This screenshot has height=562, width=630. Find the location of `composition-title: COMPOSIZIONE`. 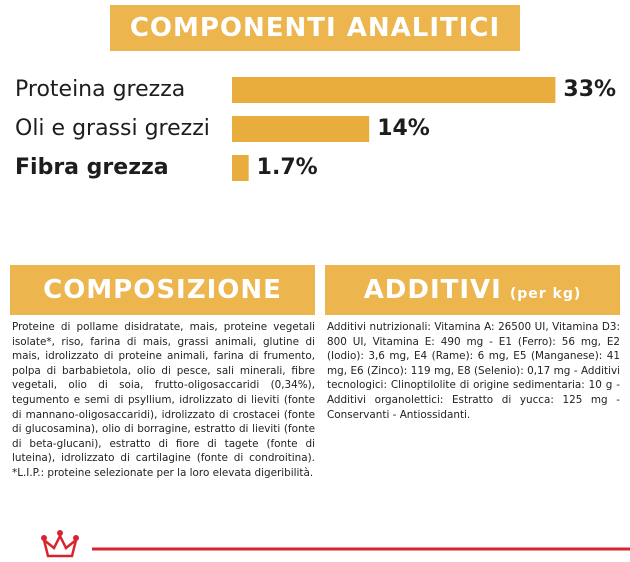

composition-title: COMPOSIZIONE is located at coordinates (162, 290).